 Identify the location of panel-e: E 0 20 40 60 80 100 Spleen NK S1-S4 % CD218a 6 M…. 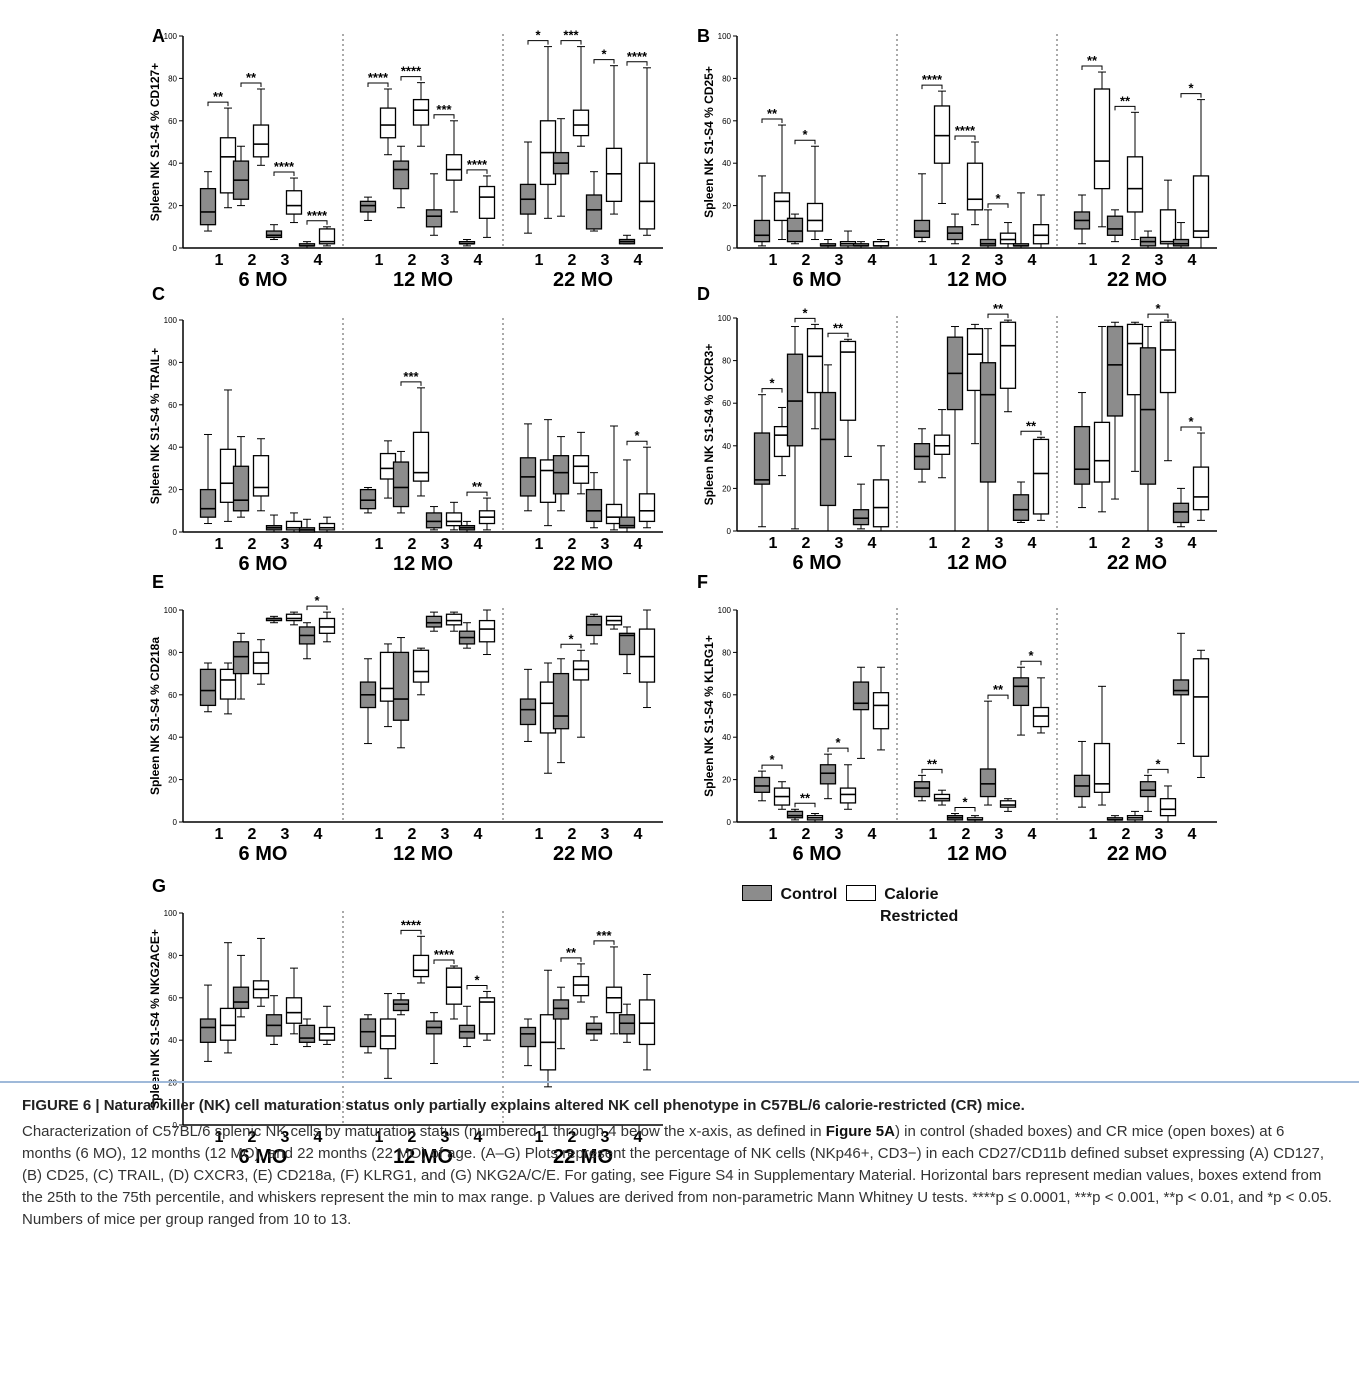
(405, 718).